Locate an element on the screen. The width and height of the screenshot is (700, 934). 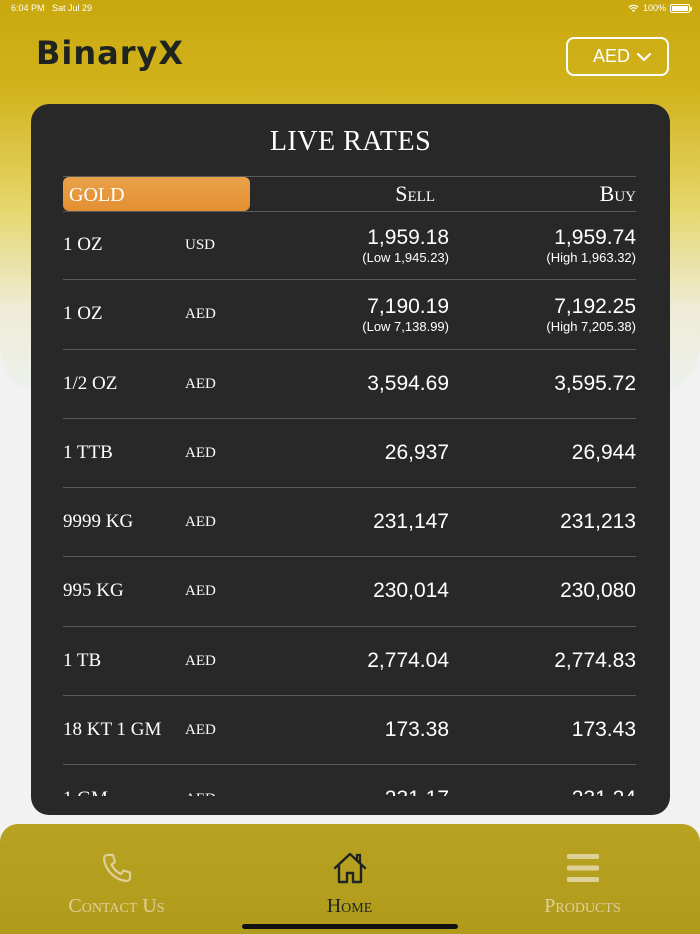
sell-cell: 3,594.69 is located at coordinates (408, 384).